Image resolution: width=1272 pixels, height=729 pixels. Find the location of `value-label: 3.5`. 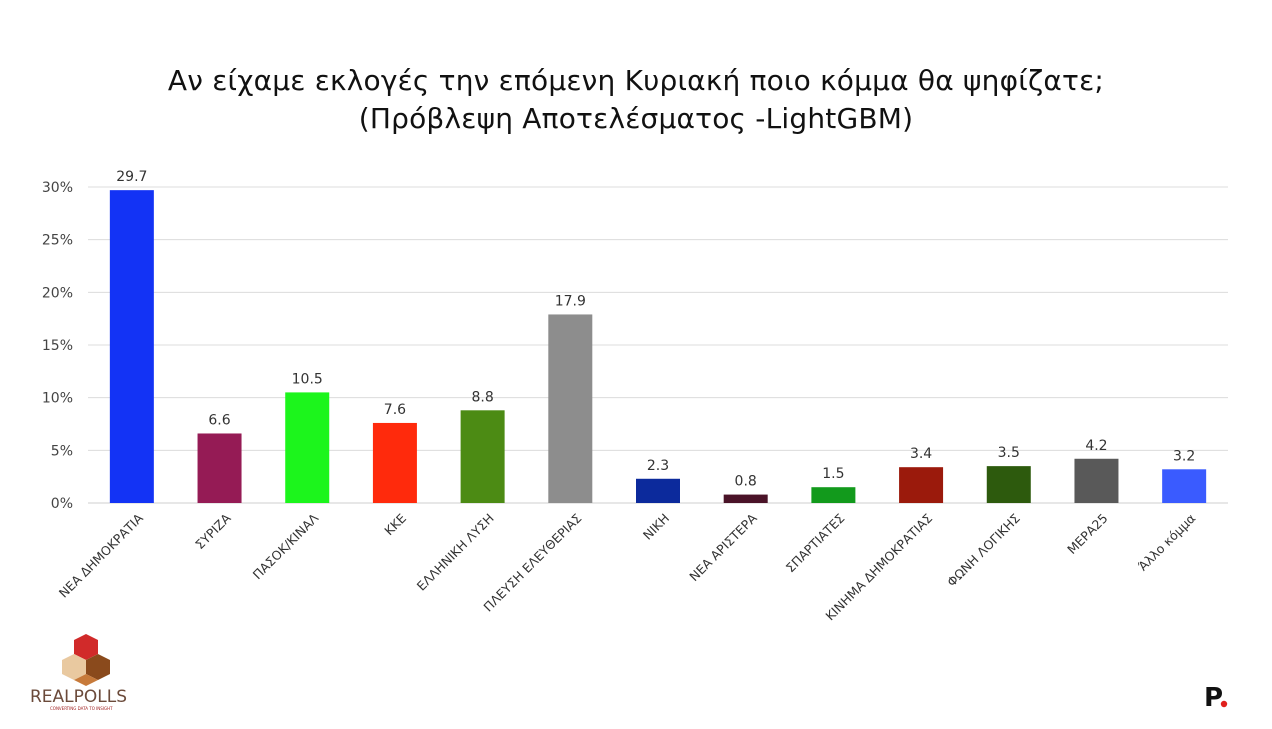

value-label: 3.5 is located at coordinates (1009, 453).